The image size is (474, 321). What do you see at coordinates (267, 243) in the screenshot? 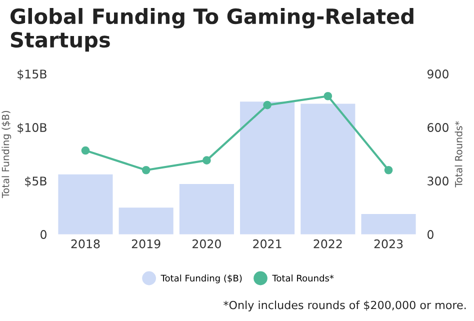
I see `x-tick-label: 2021` at bounding box center [267, 243].